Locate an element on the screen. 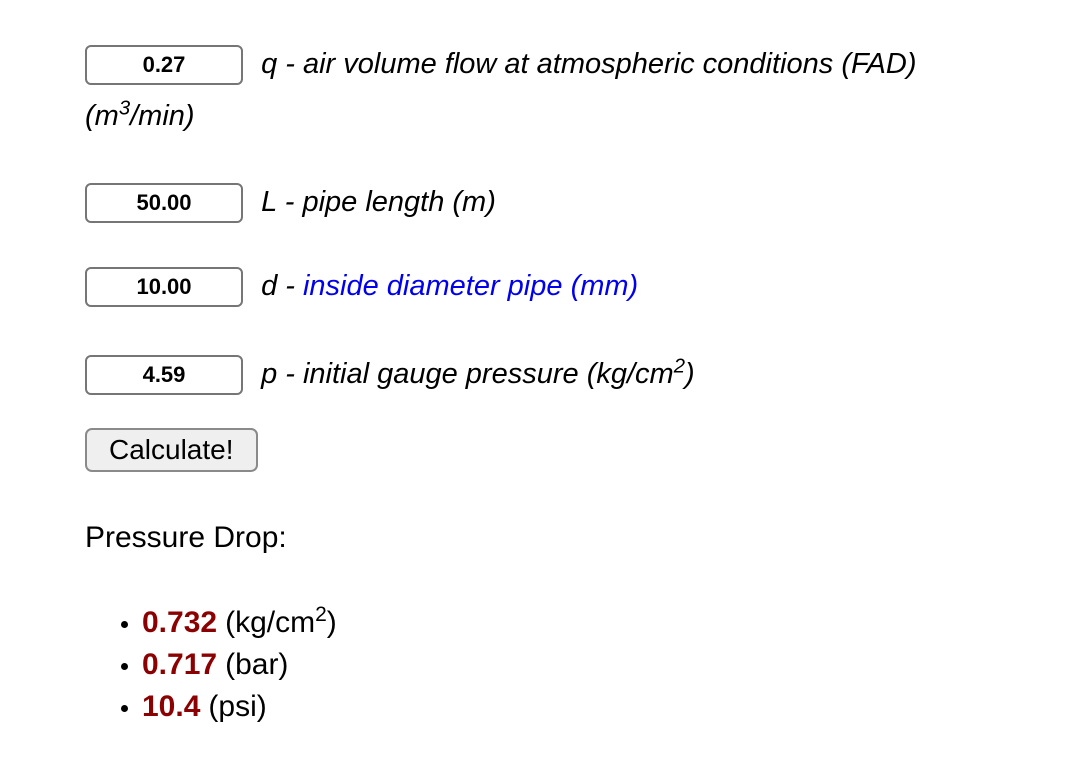  result-unit: (bar) is located at coordinates (256, 664).